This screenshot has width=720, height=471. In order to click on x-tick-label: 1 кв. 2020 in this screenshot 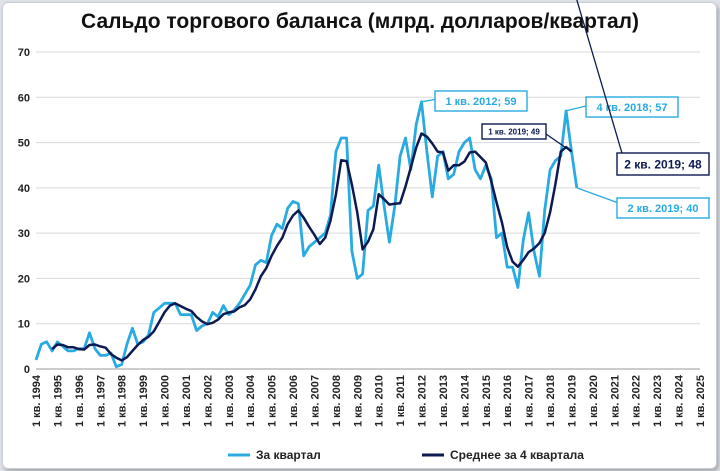, I will do `click(594, 401)`.